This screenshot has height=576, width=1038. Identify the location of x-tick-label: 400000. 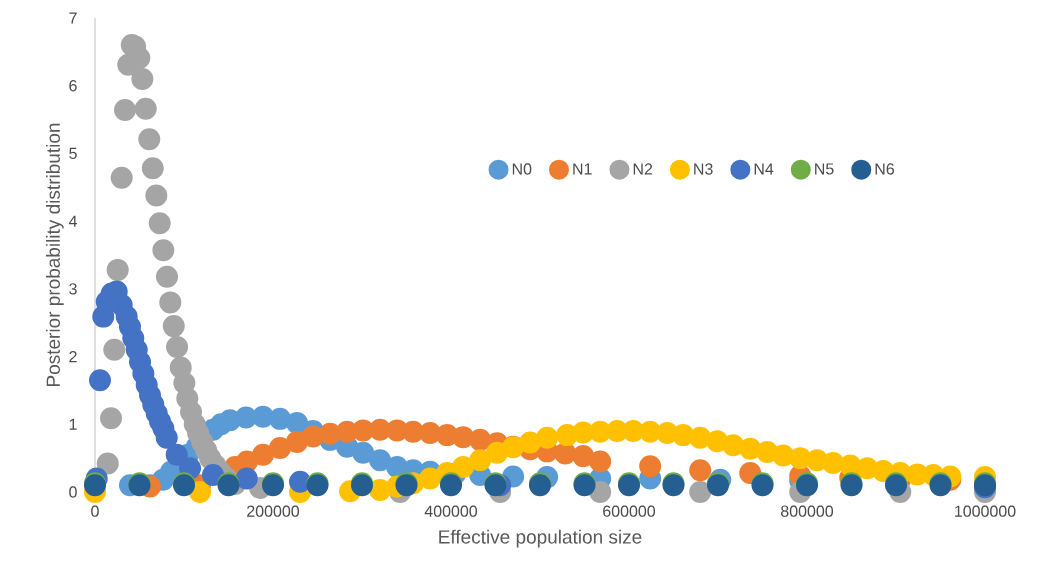
(451, 511).